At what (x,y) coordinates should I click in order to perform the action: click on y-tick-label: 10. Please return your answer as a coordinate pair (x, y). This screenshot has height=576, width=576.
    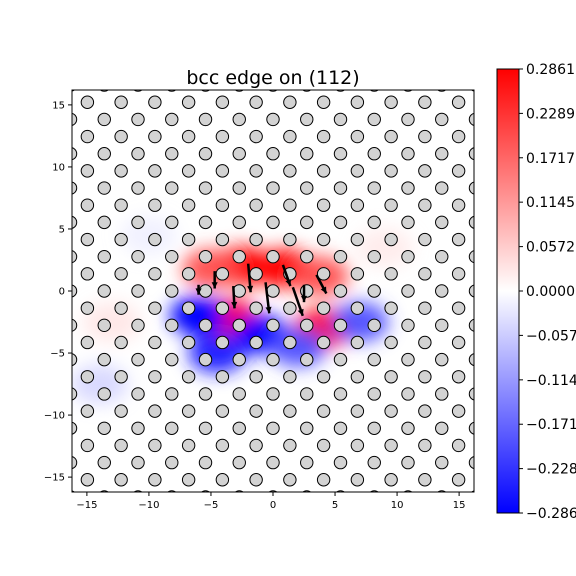
    Looking at the image, I should click on (58, 167).